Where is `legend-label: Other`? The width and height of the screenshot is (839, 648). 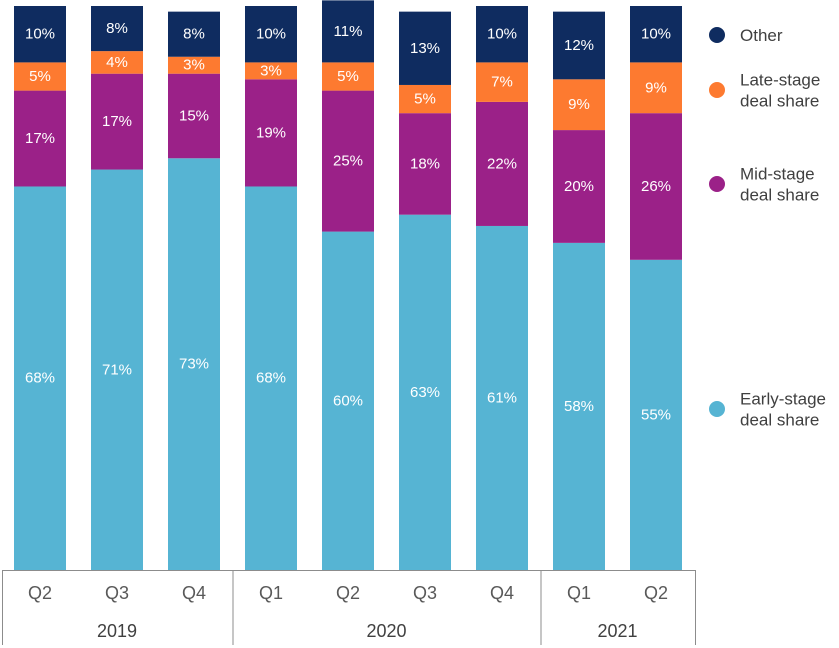 legend-label: Other is located at coordinates (761, 35).